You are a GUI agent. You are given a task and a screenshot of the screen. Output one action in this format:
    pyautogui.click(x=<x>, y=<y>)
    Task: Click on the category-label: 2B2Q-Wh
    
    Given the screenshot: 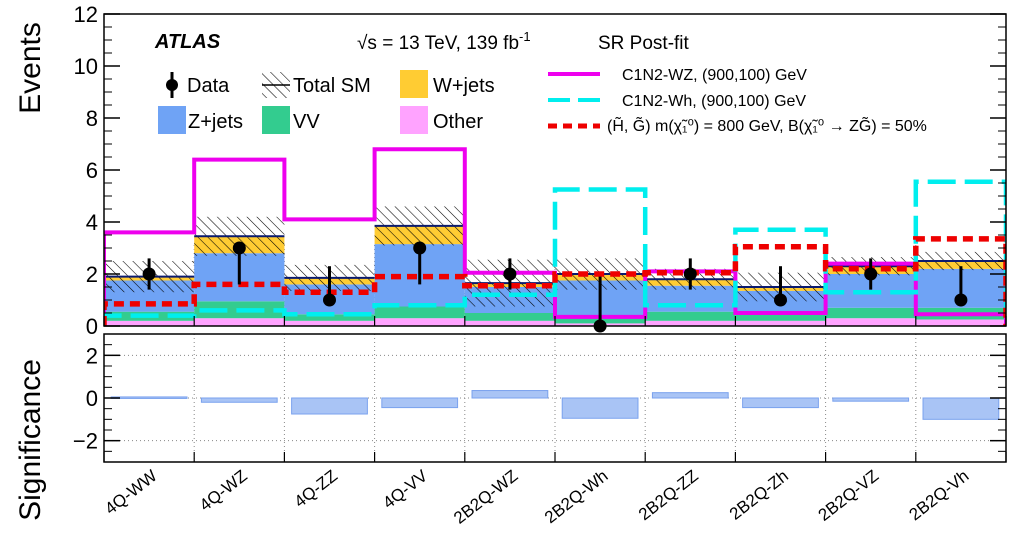 What is the action you would take?
    pyautogui.click(x=576, y=496)
    